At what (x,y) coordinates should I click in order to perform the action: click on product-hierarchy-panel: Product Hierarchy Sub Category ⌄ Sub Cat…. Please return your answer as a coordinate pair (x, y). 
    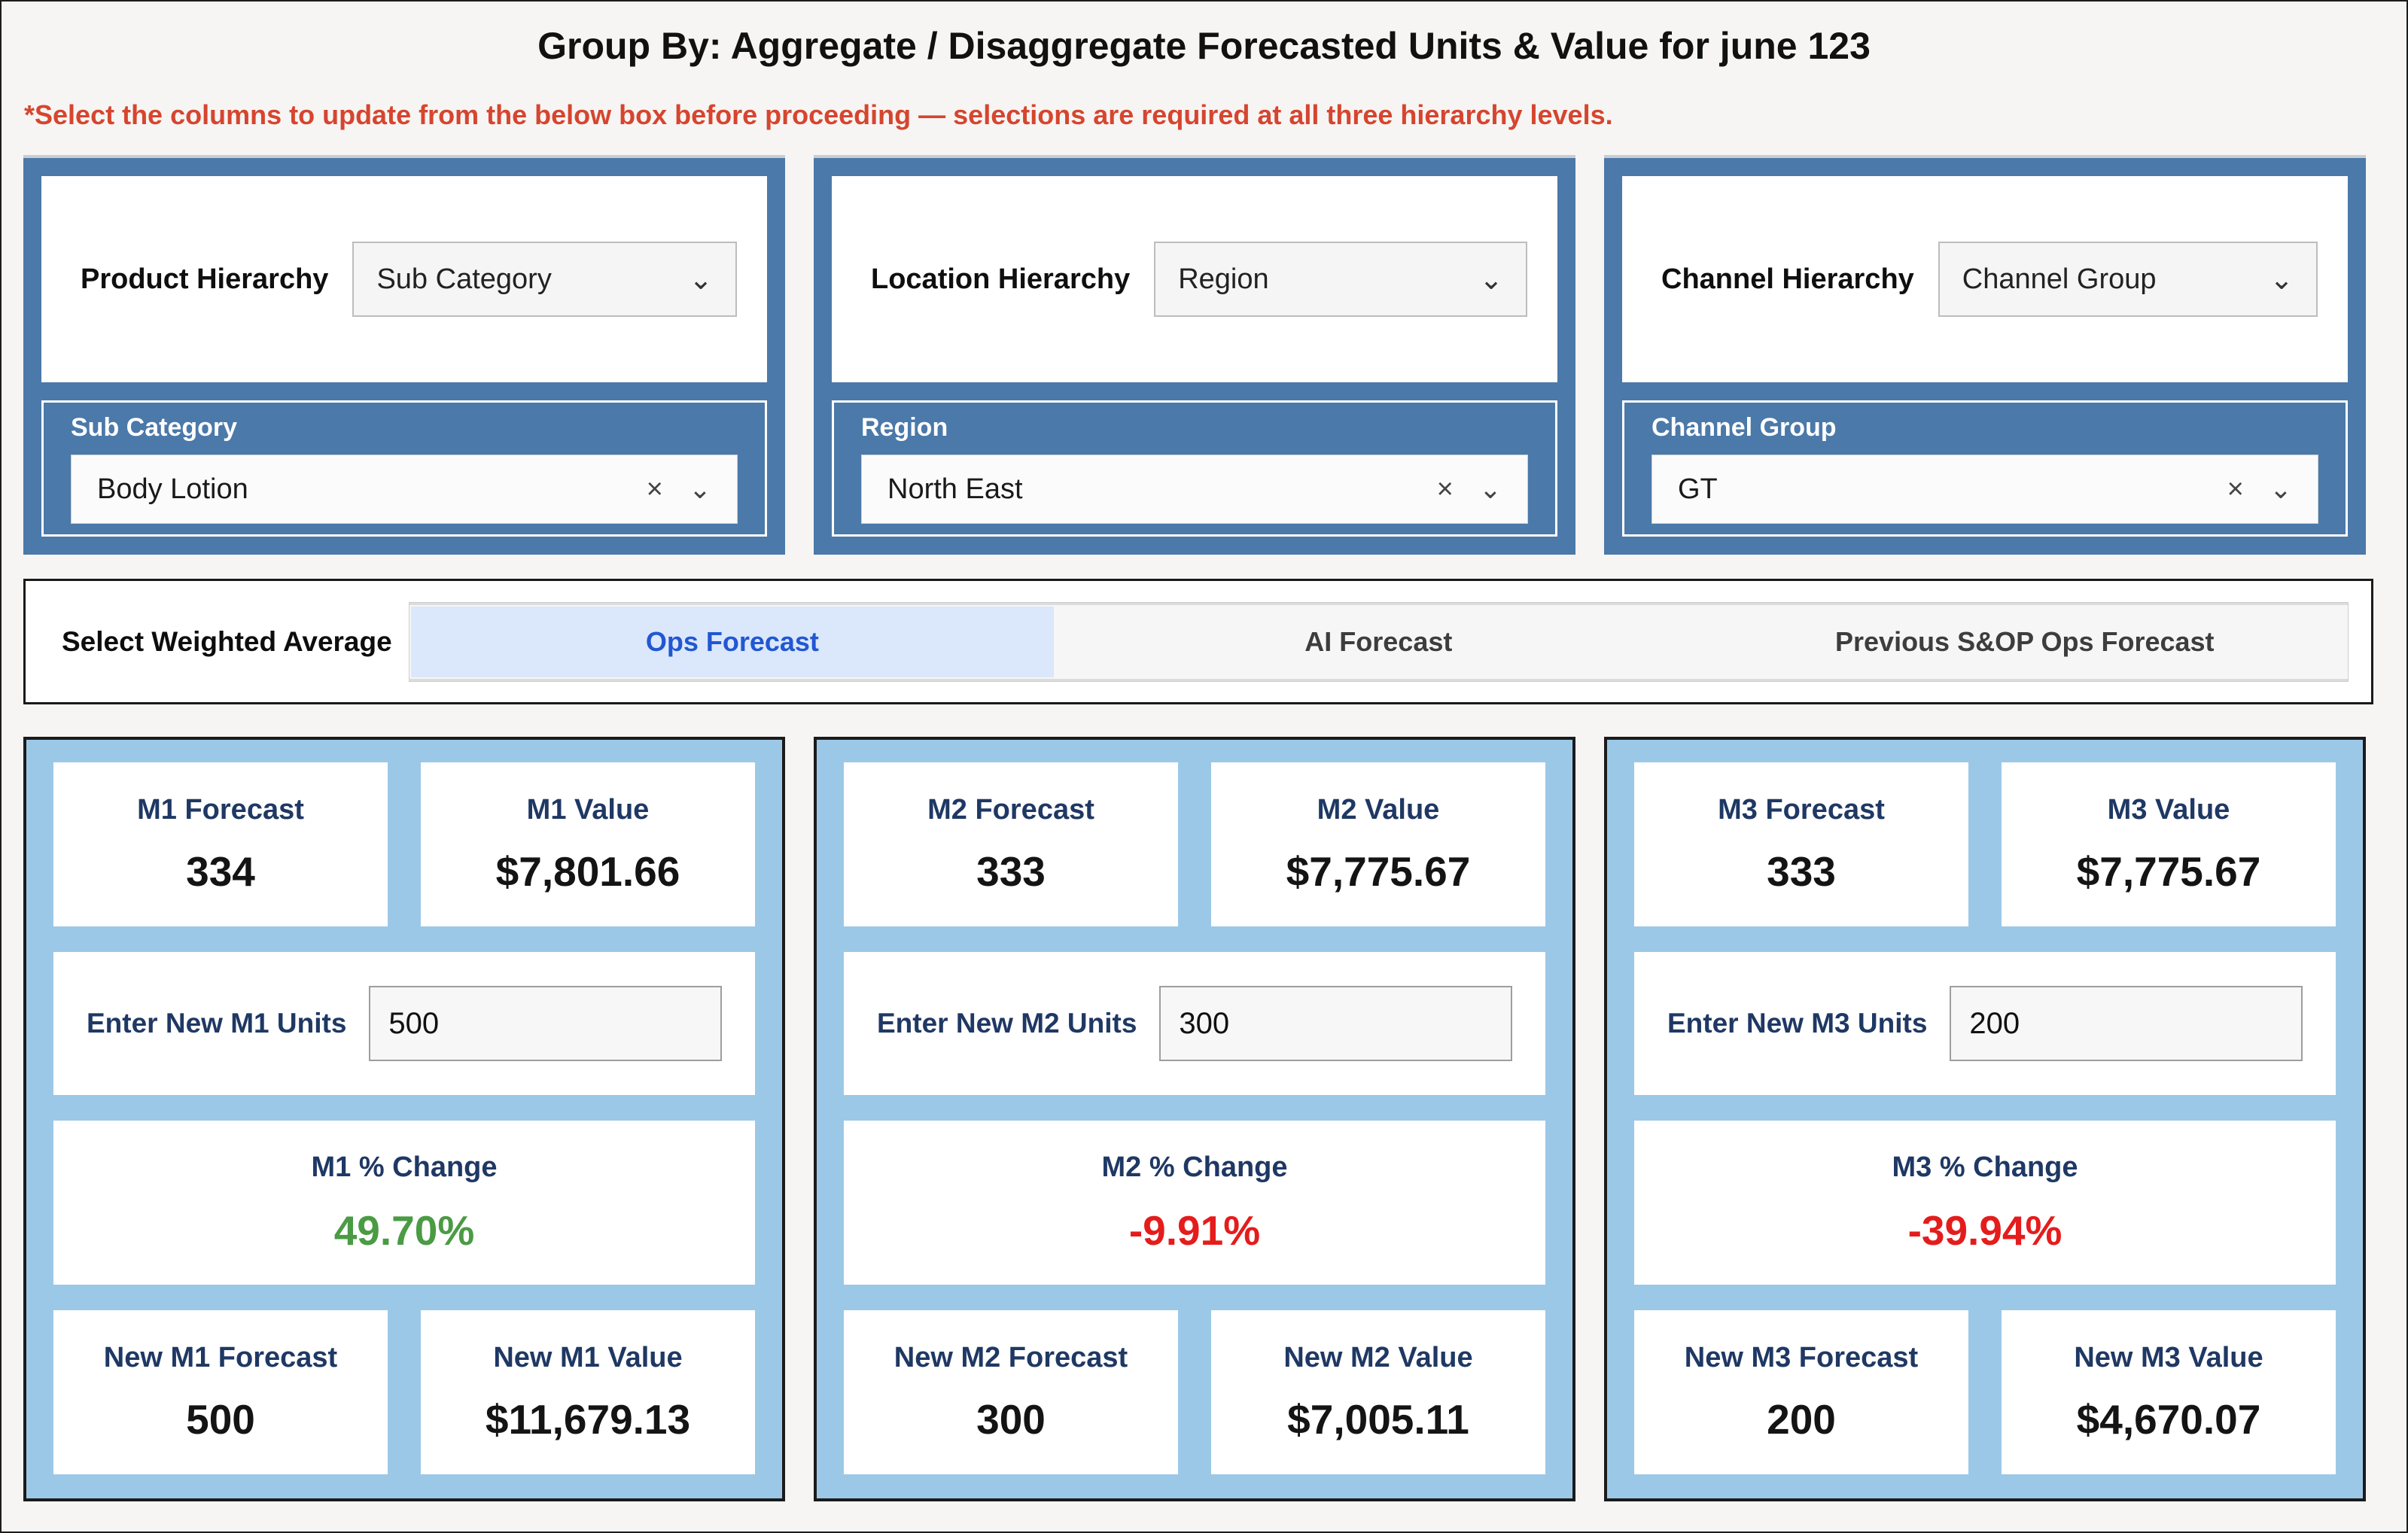
    Looking at the image, I should click on (404, 356).